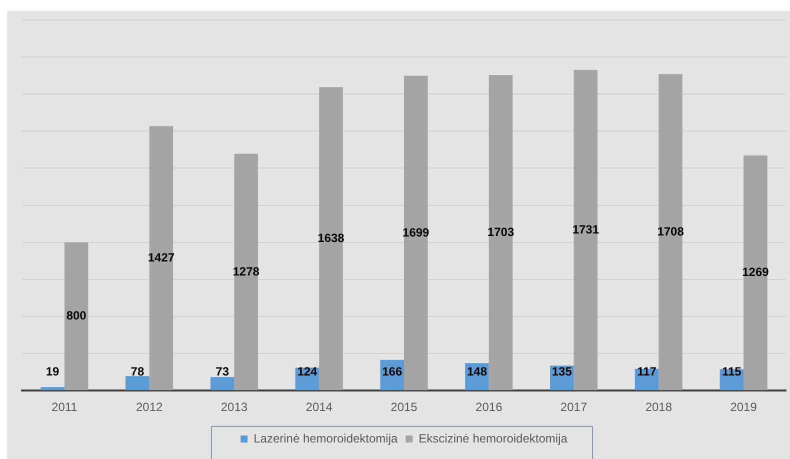 Image resolution: width=790 pixels, height=459 pixels. What do you see at coordinates (150, 407) in the screenshot?
I see `x-tick-label: 2012` at bounding box center [150, 407].